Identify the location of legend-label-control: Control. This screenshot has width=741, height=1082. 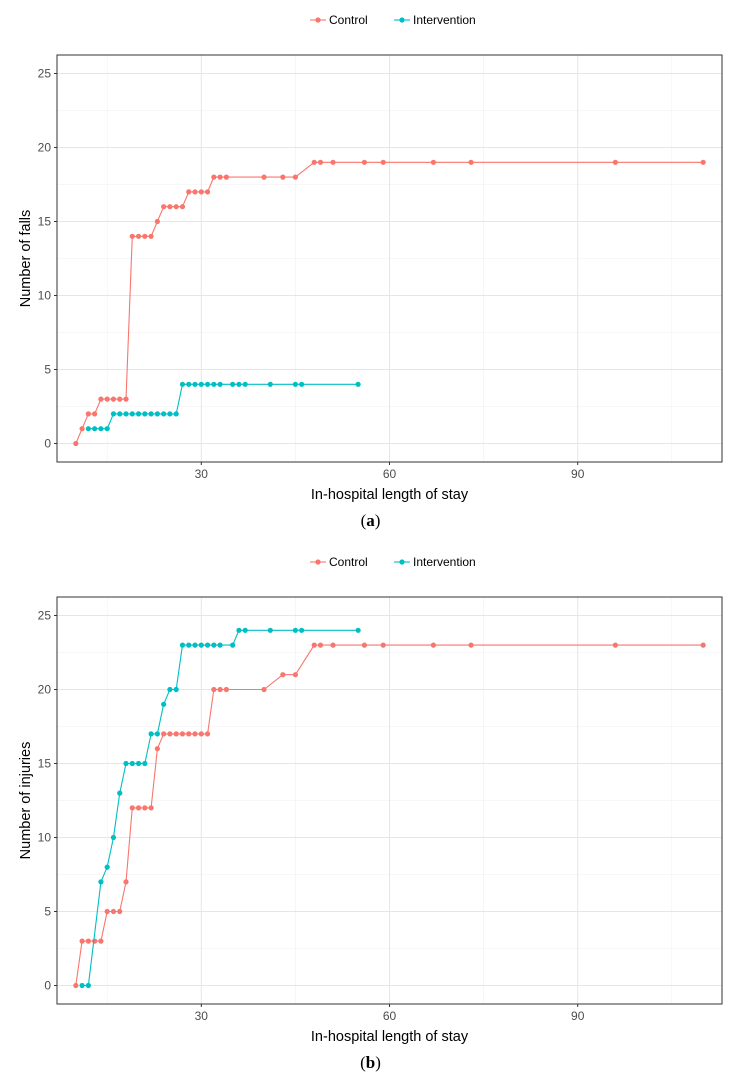
(348, 20).